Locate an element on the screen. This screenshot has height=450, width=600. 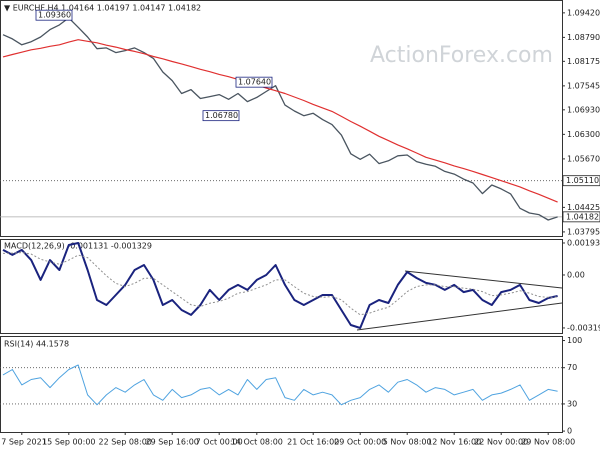
y-tick-label: 1.07545 is located at coordinates (583, 85).